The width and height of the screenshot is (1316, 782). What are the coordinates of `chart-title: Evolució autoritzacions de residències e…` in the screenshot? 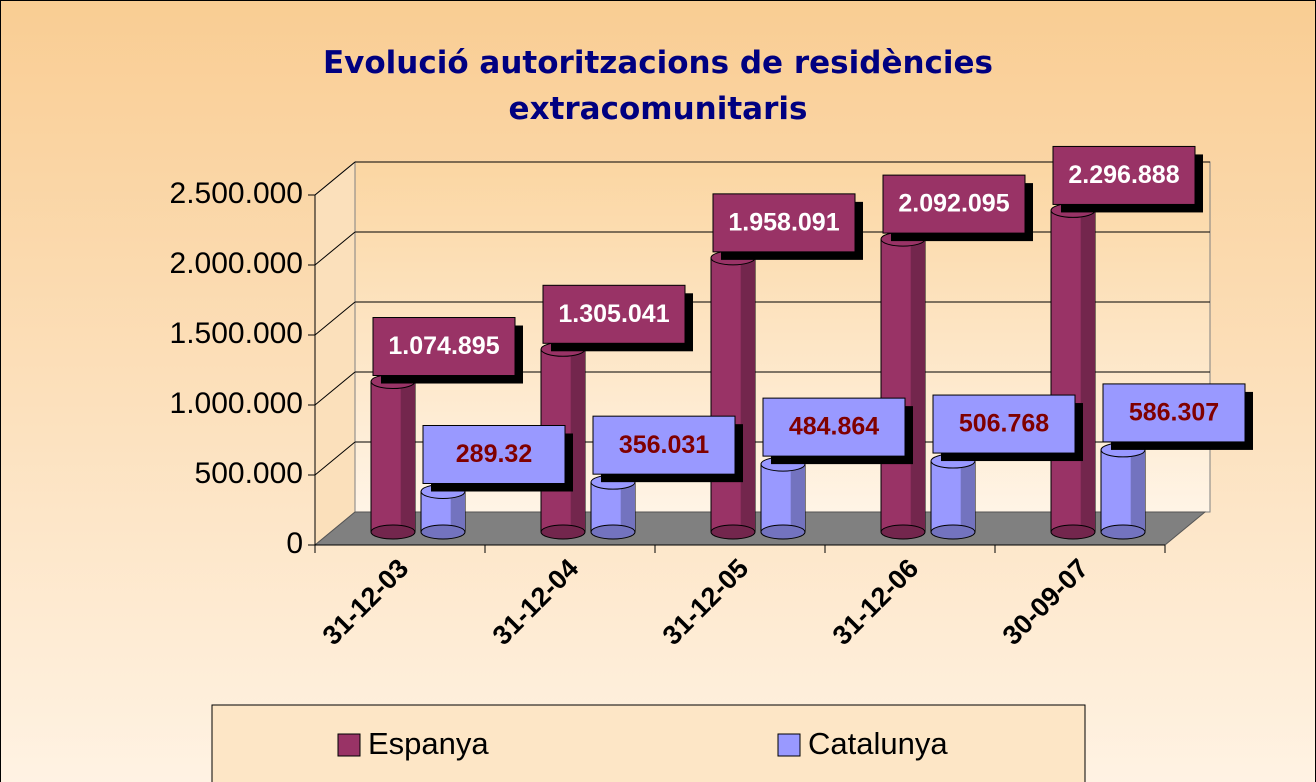 It's located at (658, 86).